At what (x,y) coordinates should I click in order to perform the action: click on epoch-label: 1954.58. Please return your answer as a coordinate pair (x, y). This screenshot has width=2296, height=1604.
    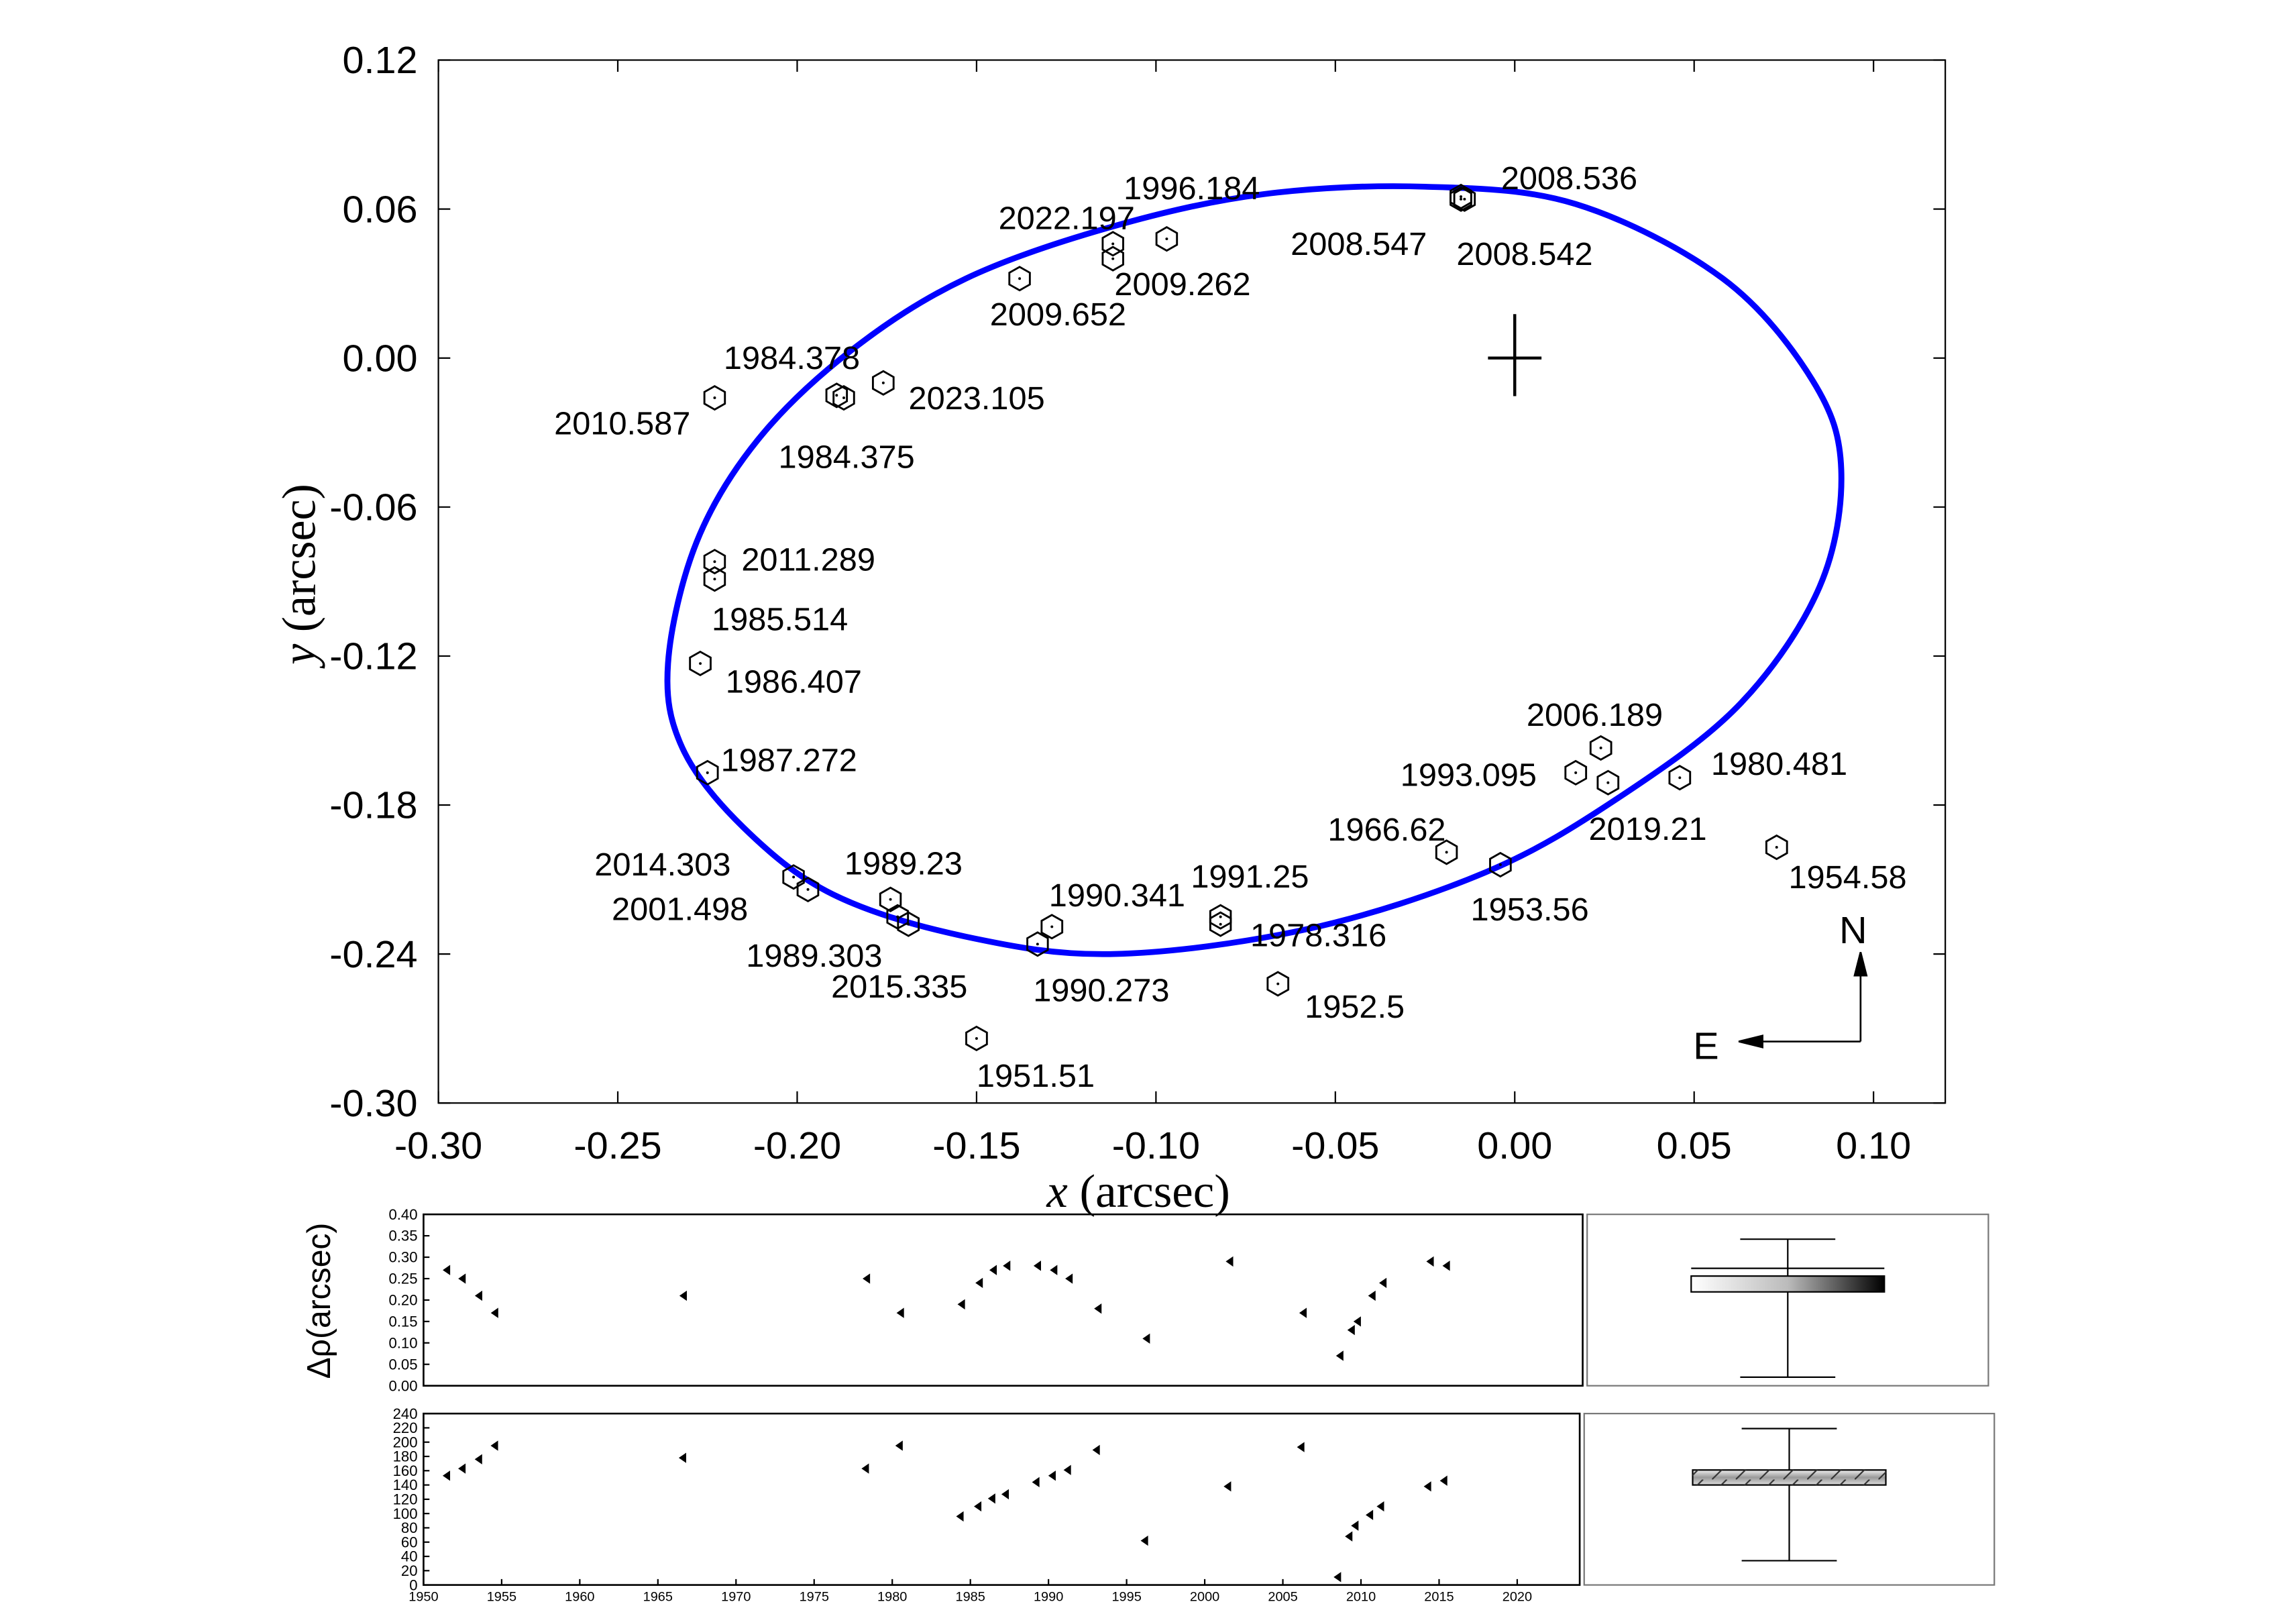
    Looking at the image, I should click on (1847, 878).